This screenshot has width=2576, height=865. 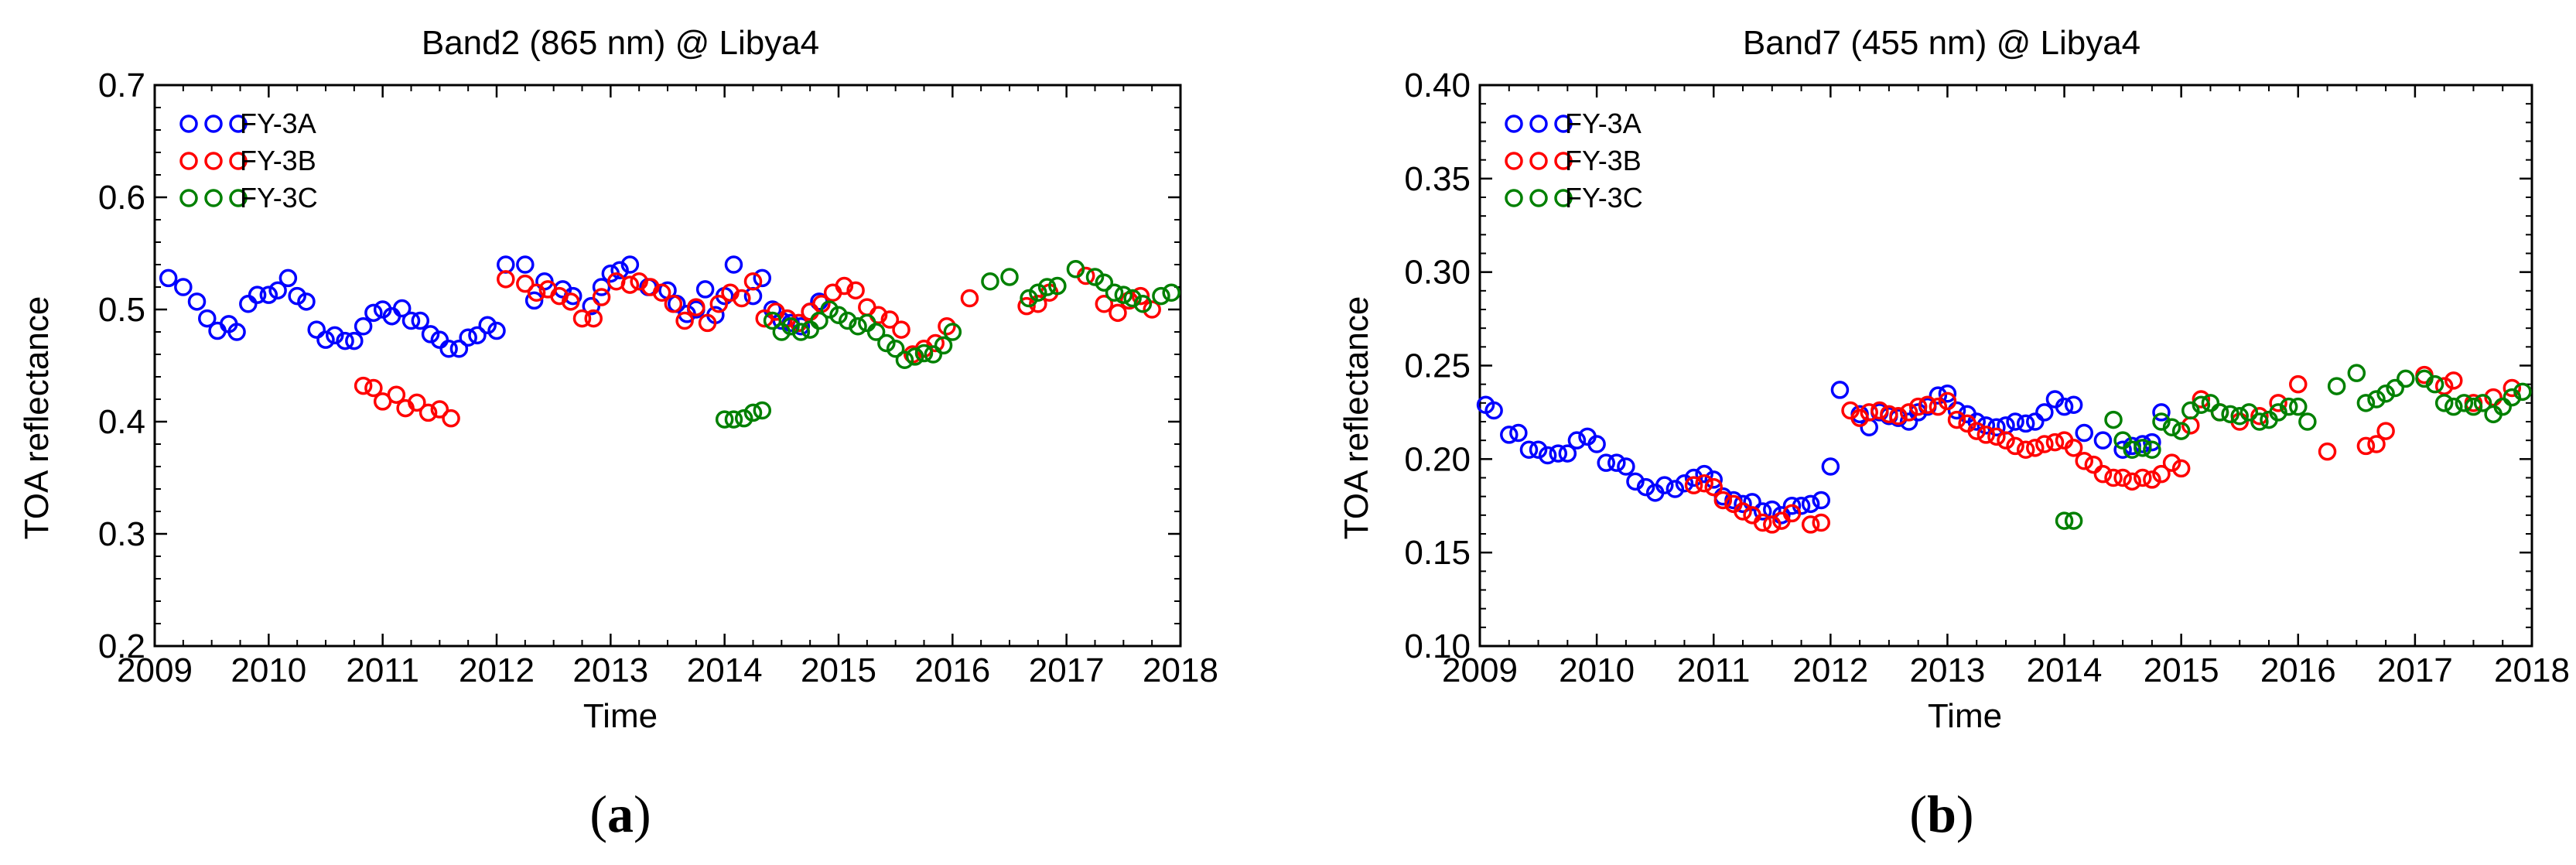 I want to click on legend-label: FY-3A, so click(x=278, y=123).